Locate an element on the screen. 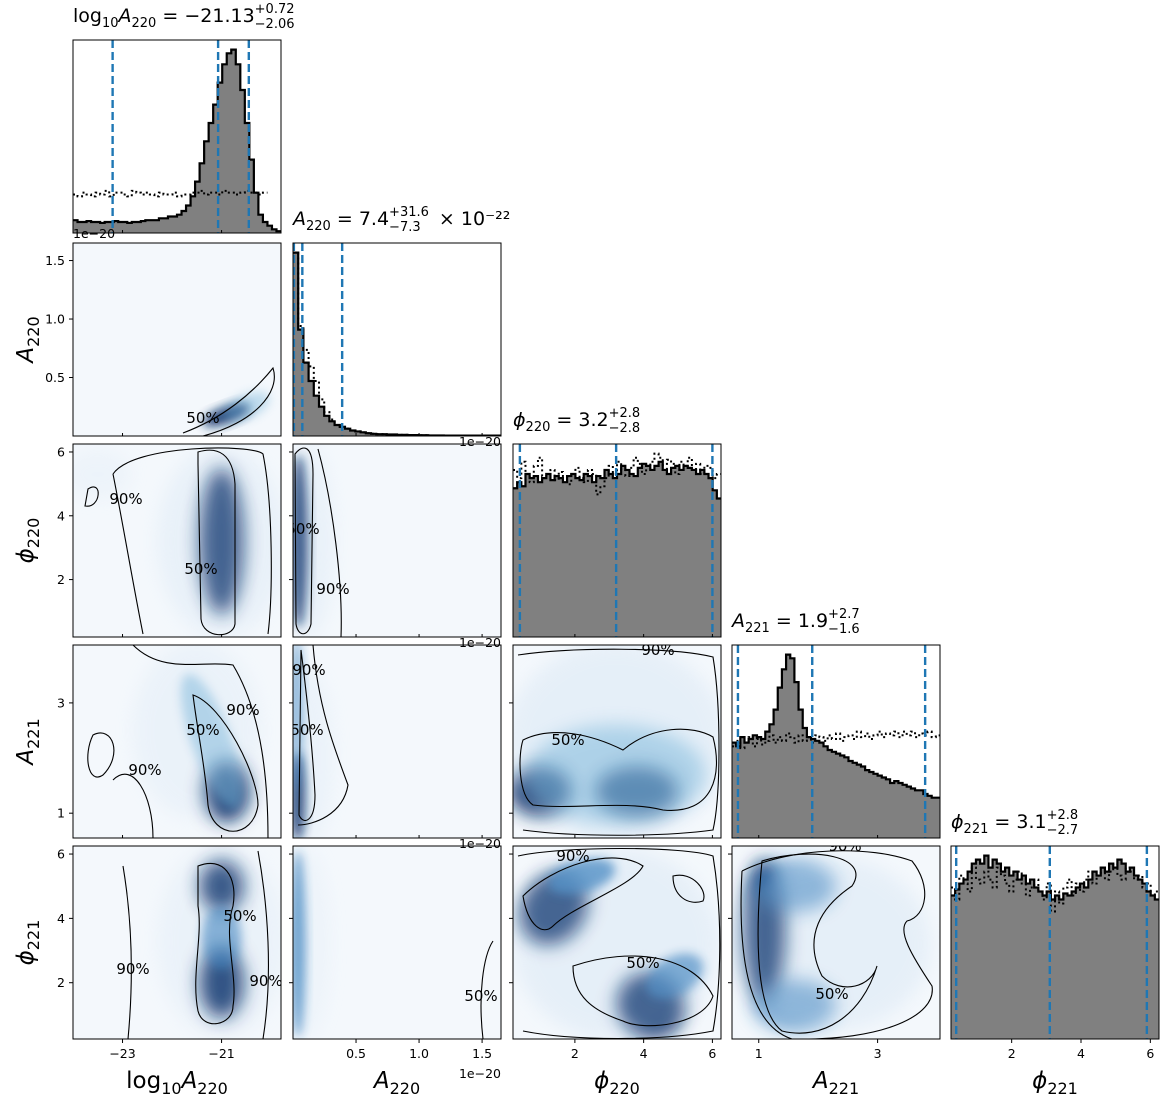 The width and height of the screenshot is (1168, 1107). title-value: = 3.2 is located at coordinates (579, 420).